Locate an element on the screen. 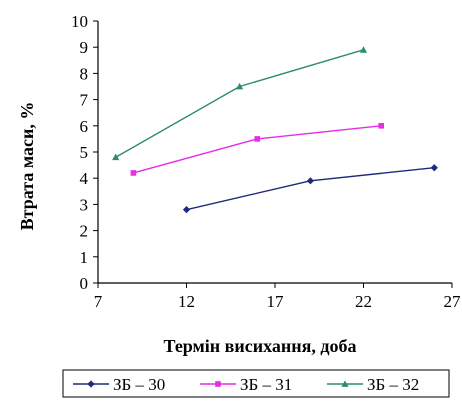 The image size is (462, 401). legend-label: ЗБ – 32 is located at coordinates (393, 384).